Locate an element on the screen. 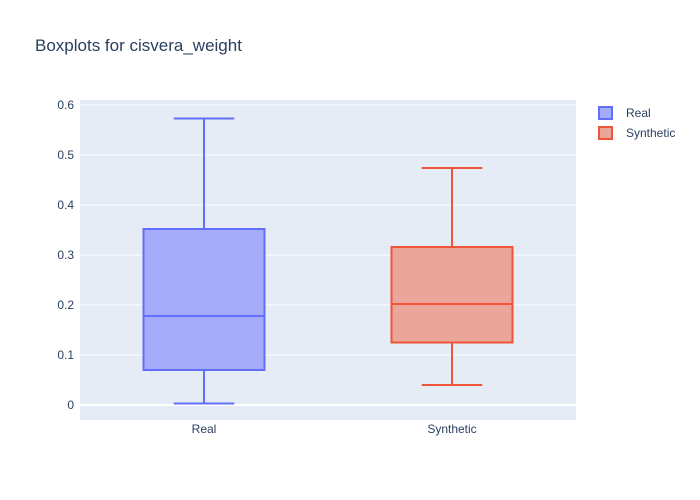 The image size is (700, 500). legend-item-synthetic: Synthetic is located at coordinates (636, 133).